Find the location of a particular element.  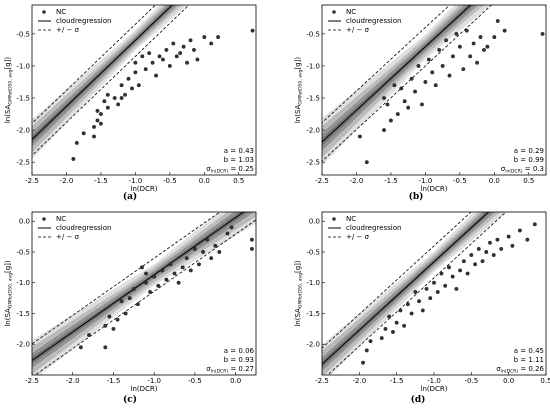

legend-label-nc: NC is located at coordinates (61, 219).